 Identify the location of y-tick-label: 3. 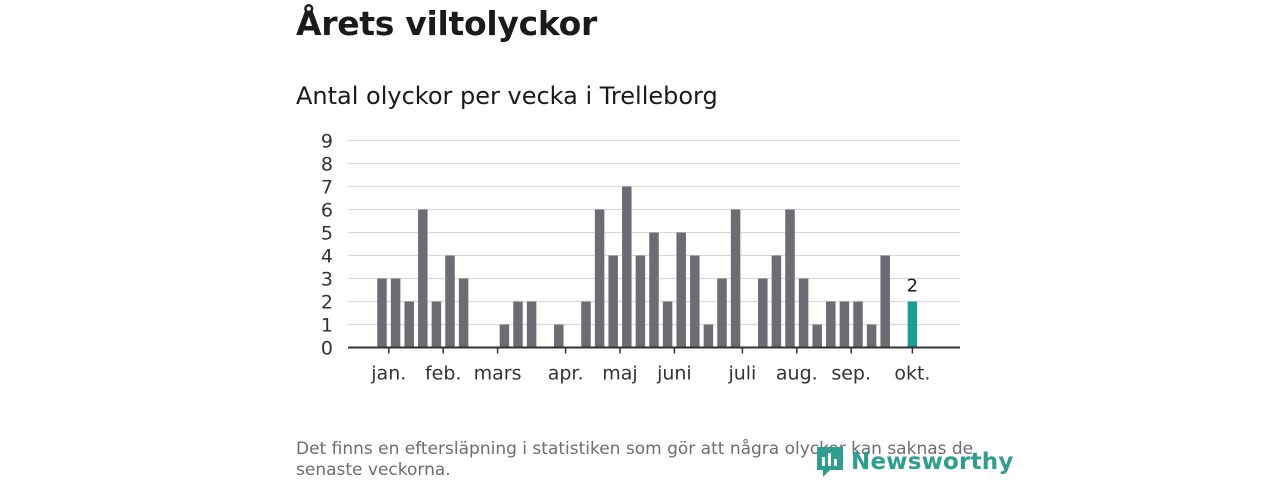
(327, 280).